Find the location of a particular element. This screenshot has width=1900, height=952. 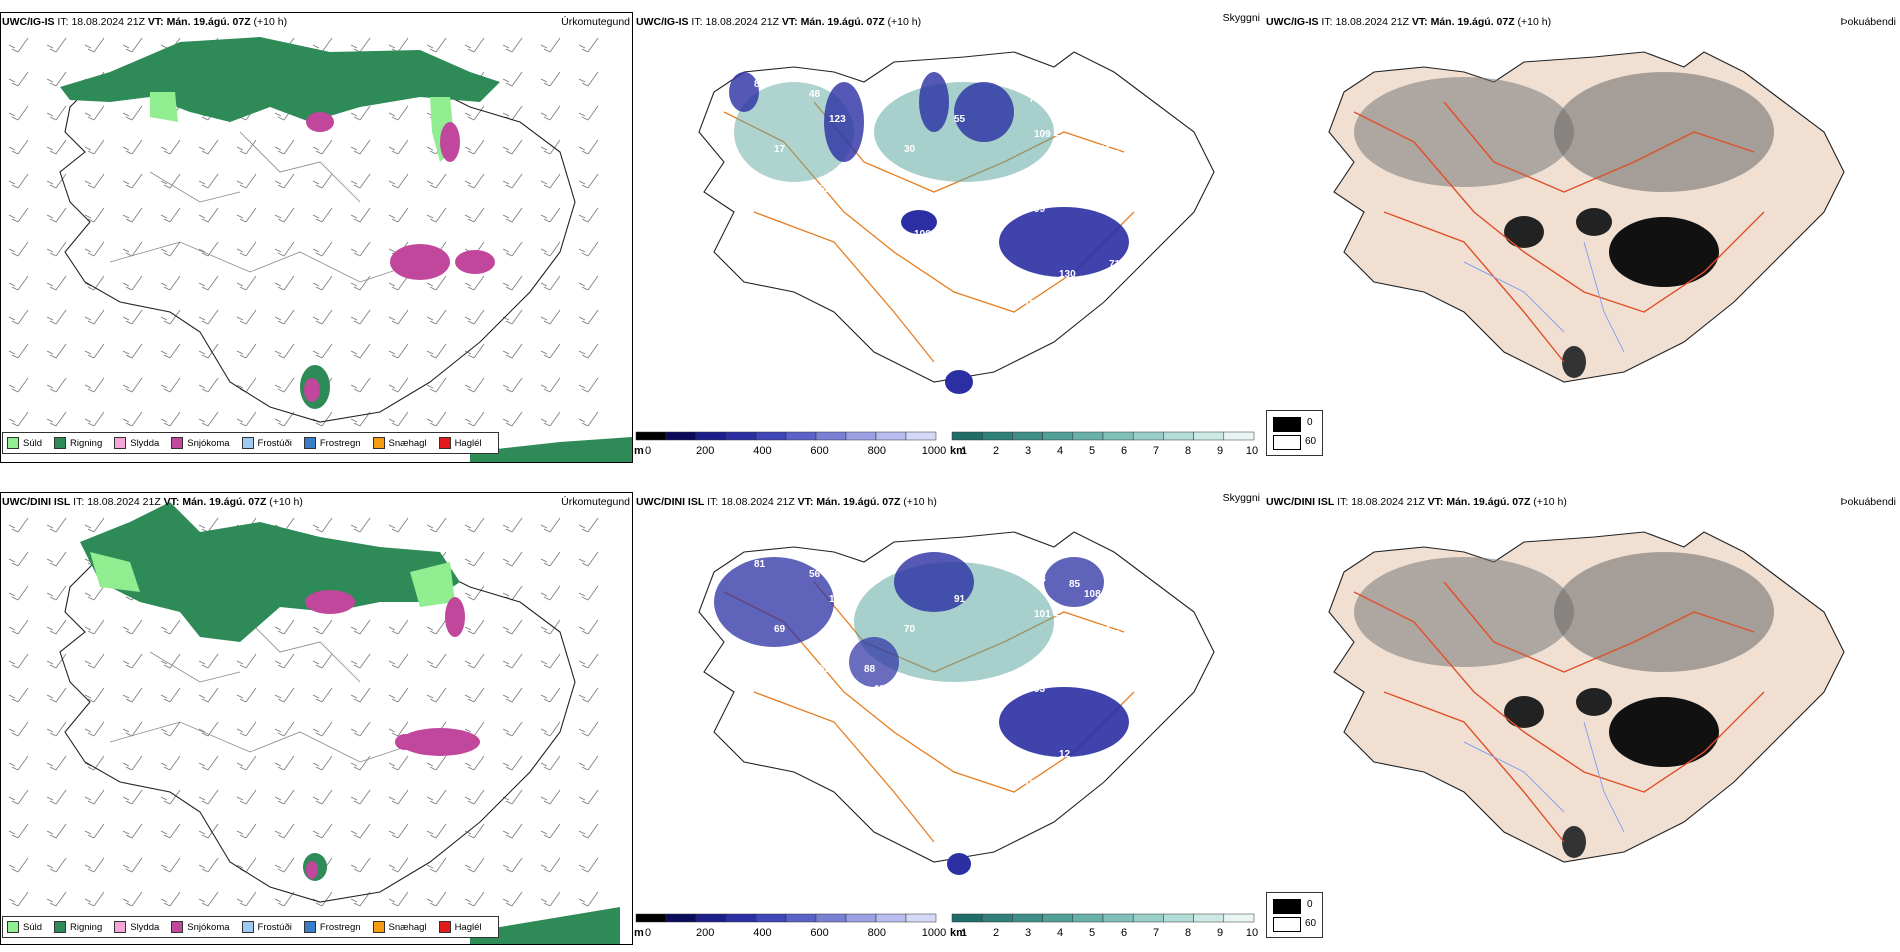

legend-item: Haglél is located at coordinates (460, 927).